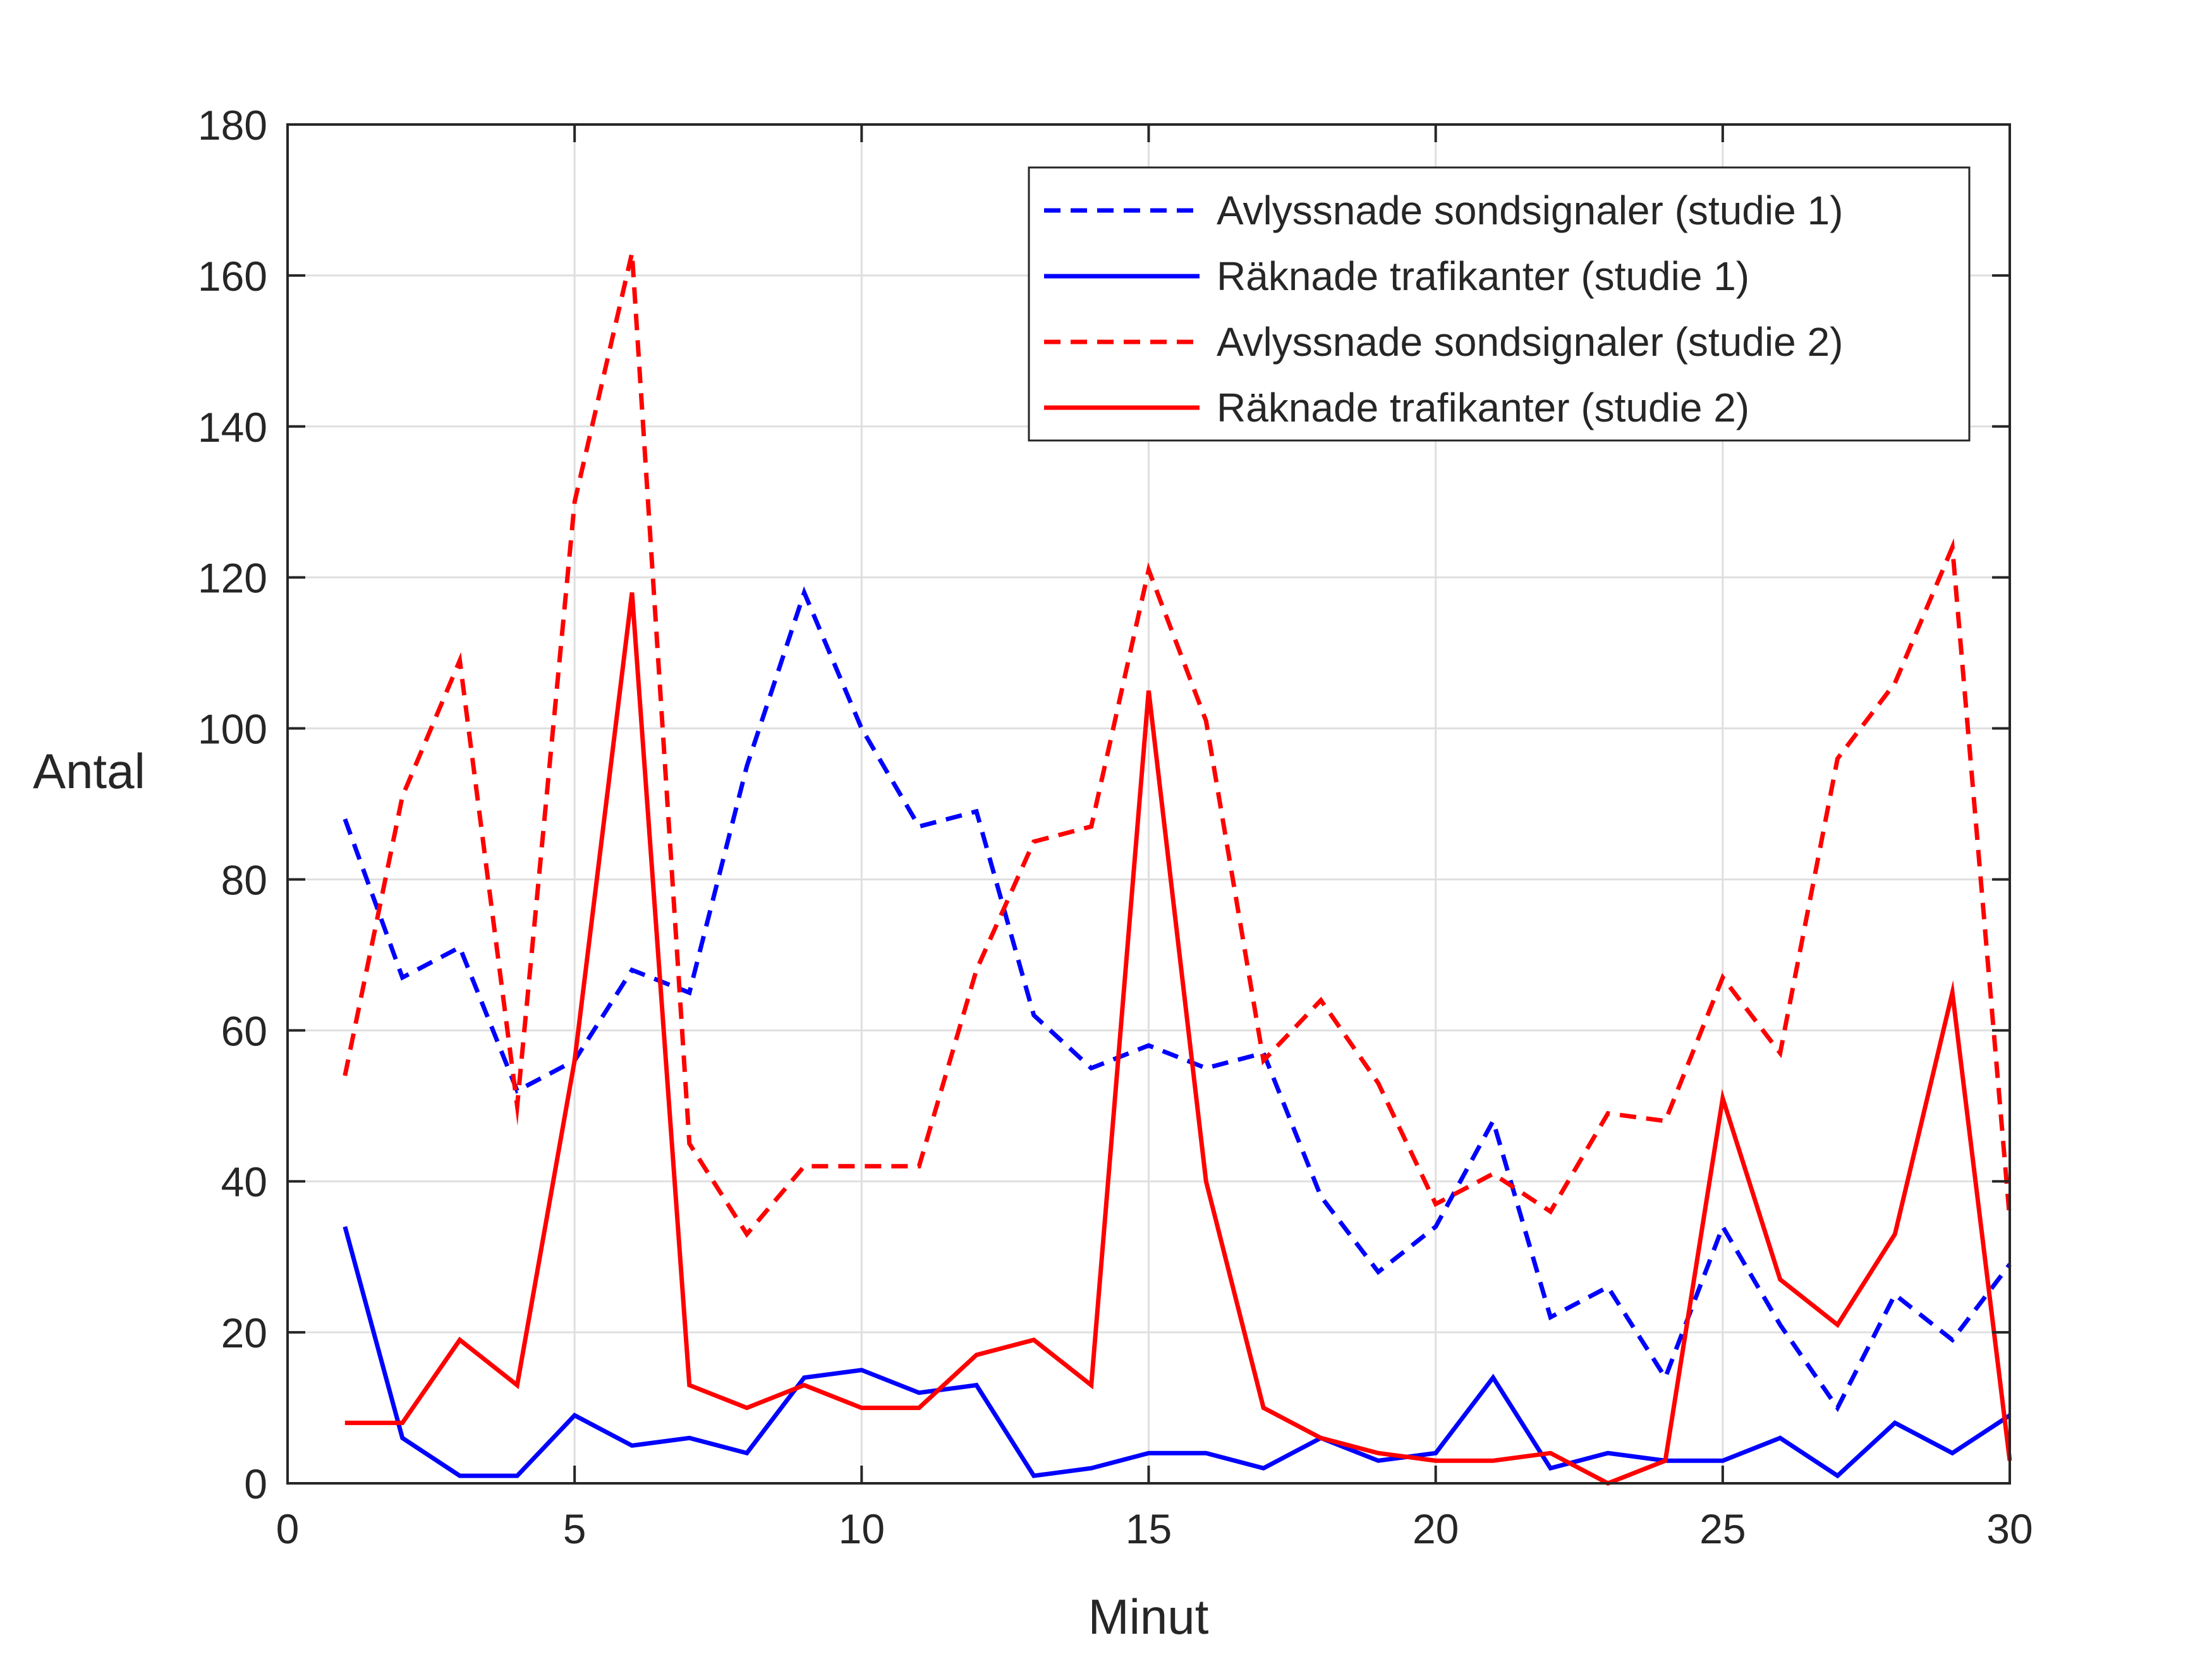 This screenshot has height=1659, width=2212. What do you see at coordinates (574, 1528) in the screenshot?
I see `x-tick-label: 5` at bounding box center [574, 1528].